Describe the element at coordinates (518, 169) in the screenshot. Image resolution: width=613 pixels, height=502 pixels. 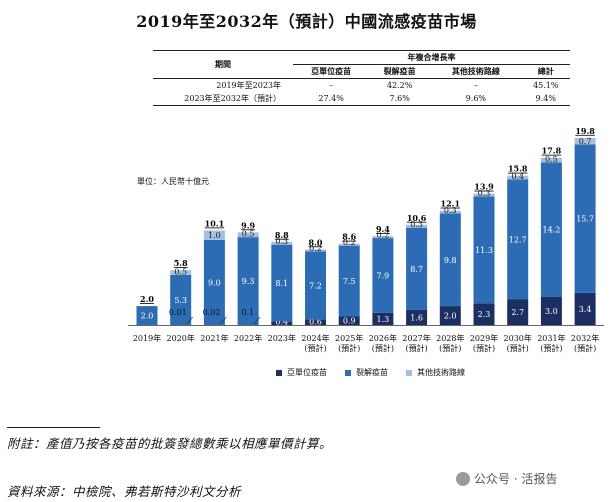
I see `total-label: 15.8` at that location.